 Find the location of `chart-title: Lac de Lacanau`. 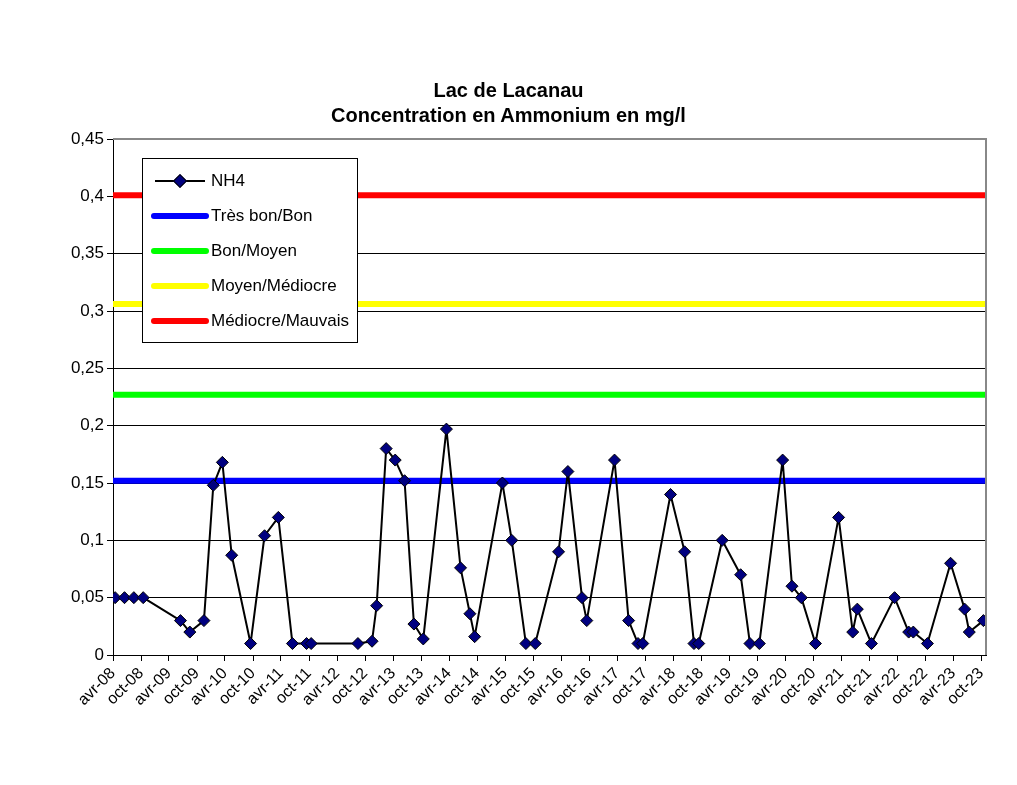

chart-title: Lac de Lacanau is located at coordinates (508, 90).